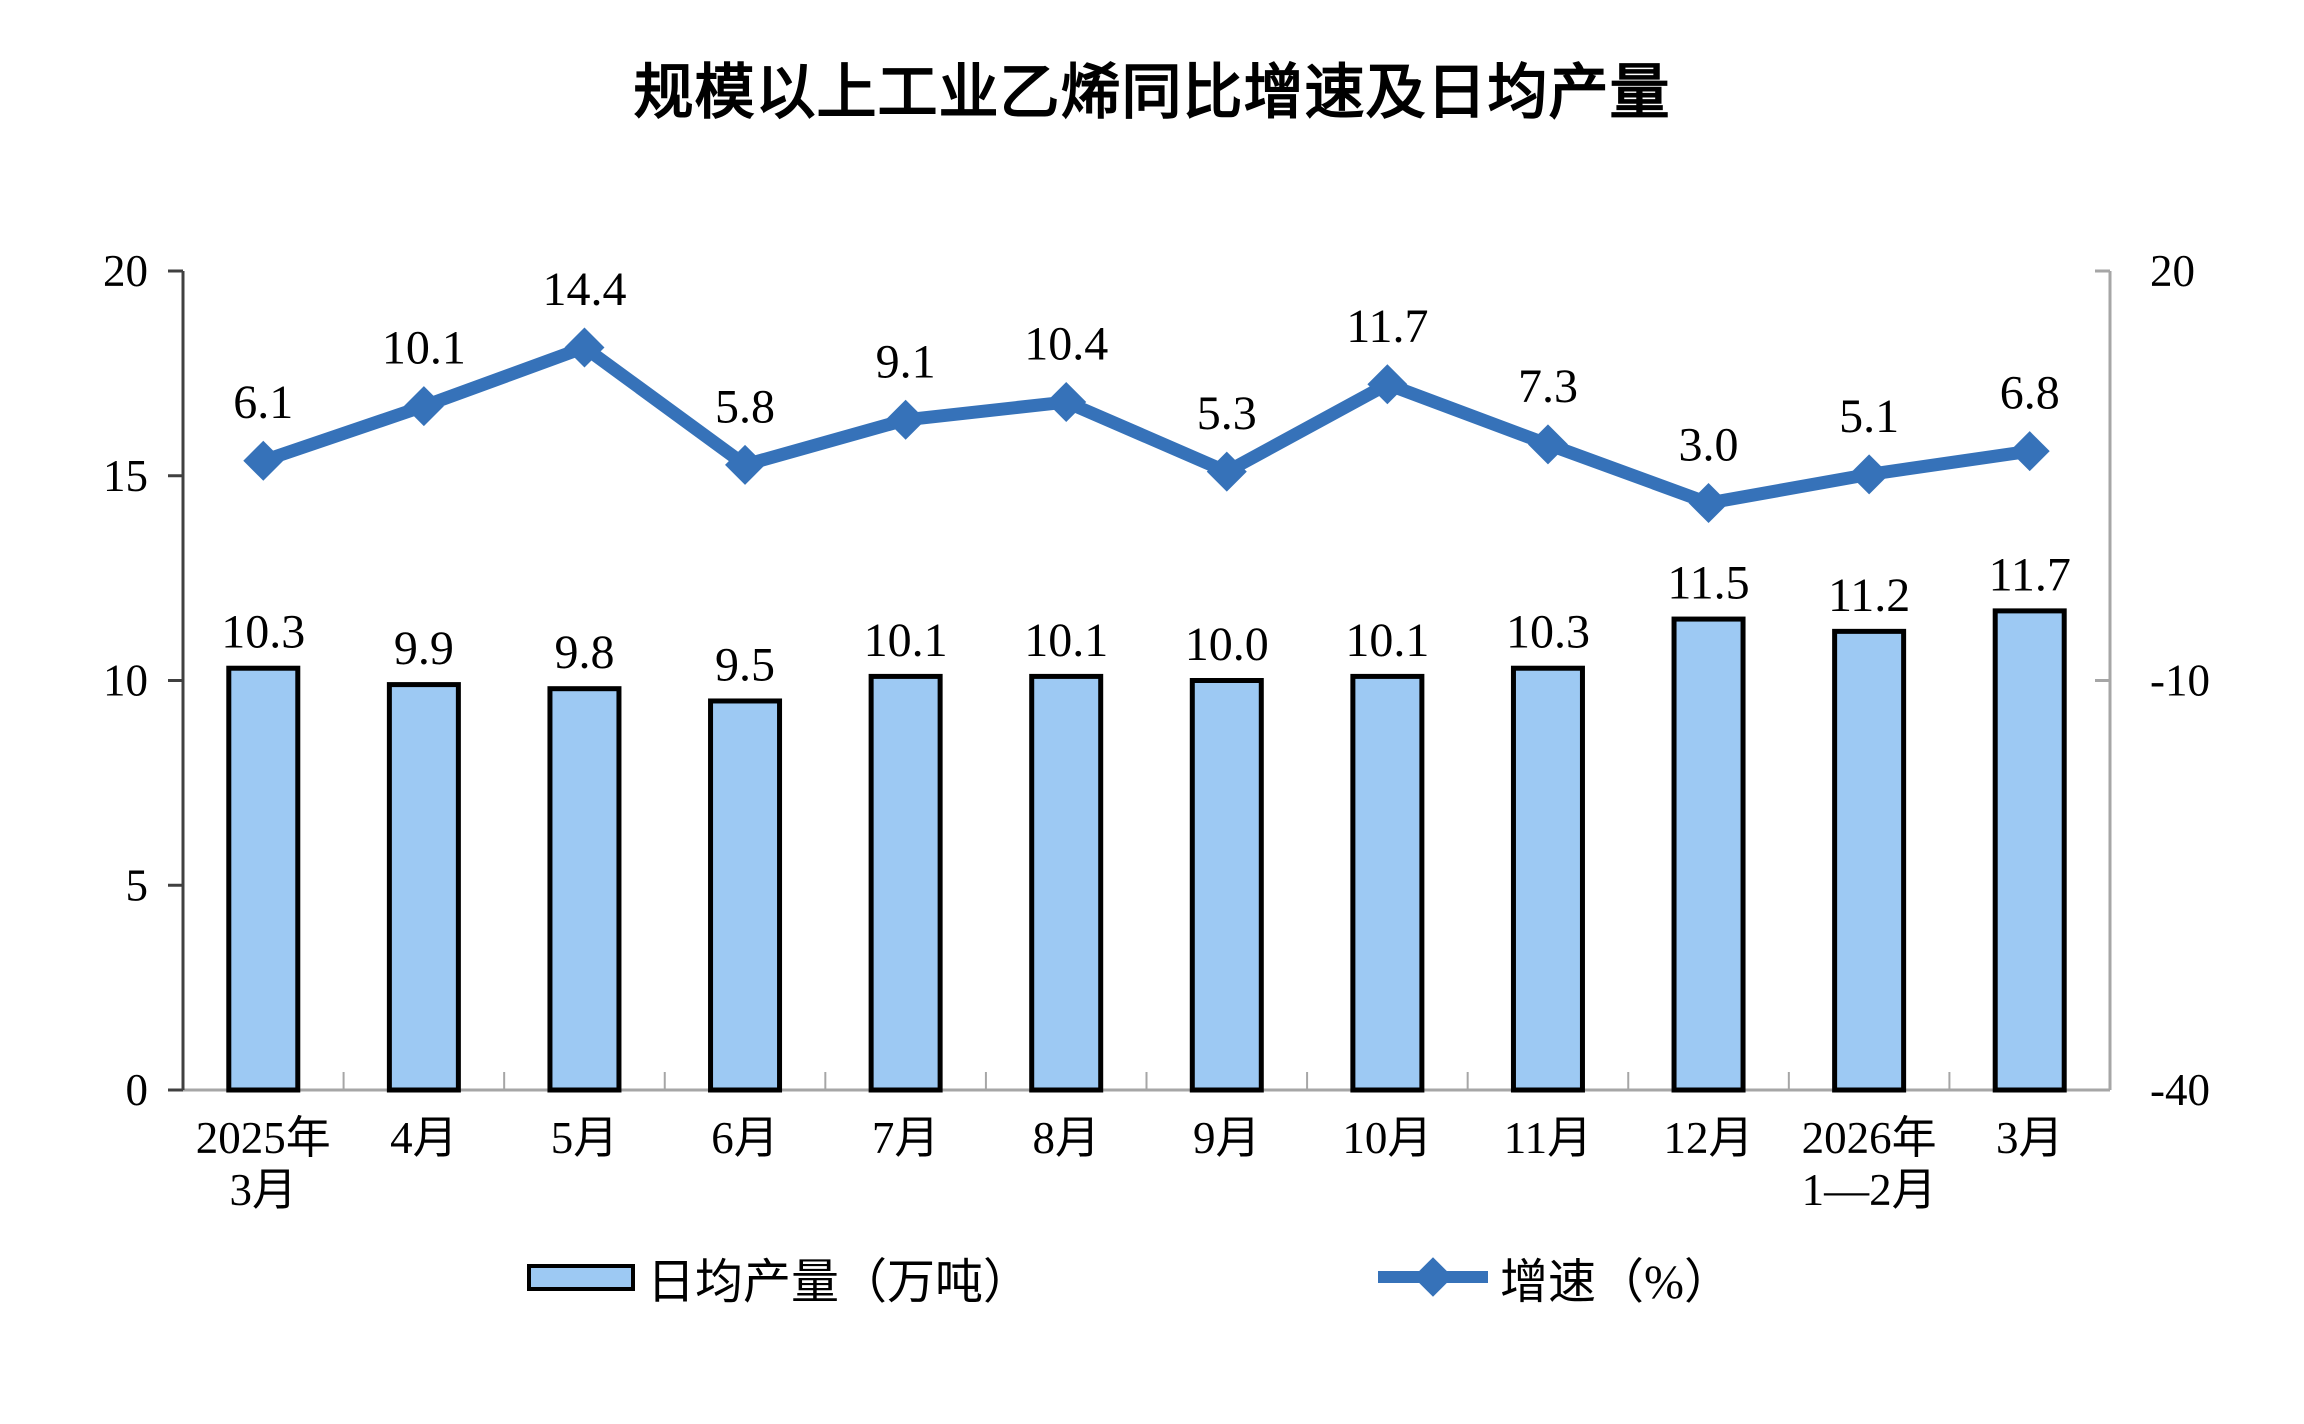 The height and width of the screenshot is (1424, 2304). What do you see at coordinates (1709, 445) in the screenshot?
I see `line-value-label: 3.0` at bounding box center [1709, 445].